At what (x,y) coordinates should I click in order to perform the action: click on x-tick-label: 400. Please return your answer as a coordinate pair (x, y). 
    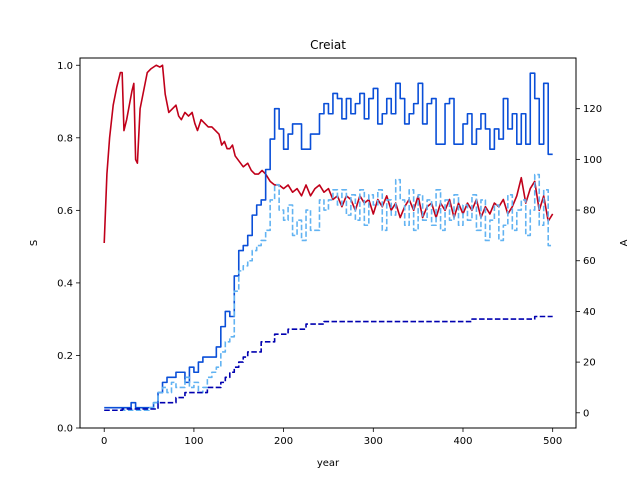
    Looking at the image, I should click on (462, 441).